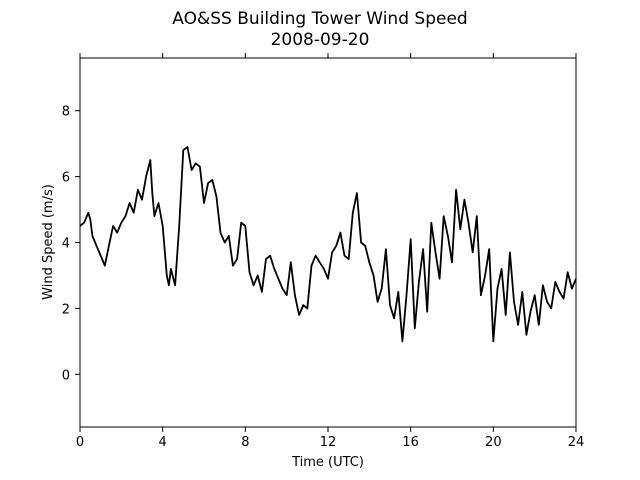  I want to click on x-tick-label: 0, so click(80, 442).